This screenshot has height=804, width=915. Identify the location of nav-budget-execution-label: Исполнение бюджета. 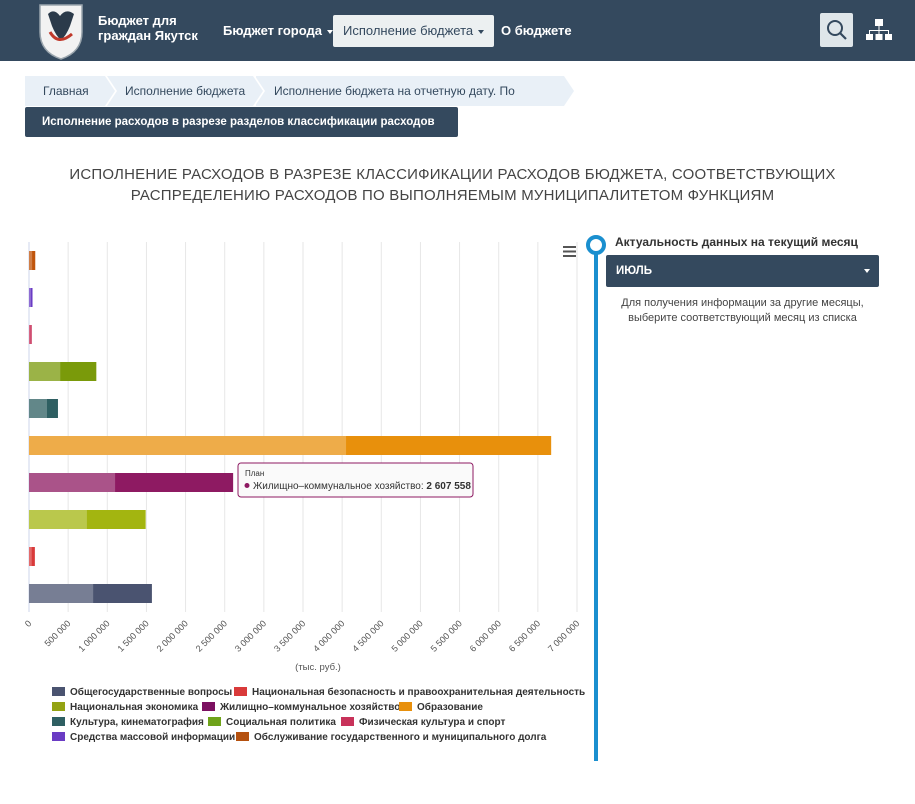
(408, 30).